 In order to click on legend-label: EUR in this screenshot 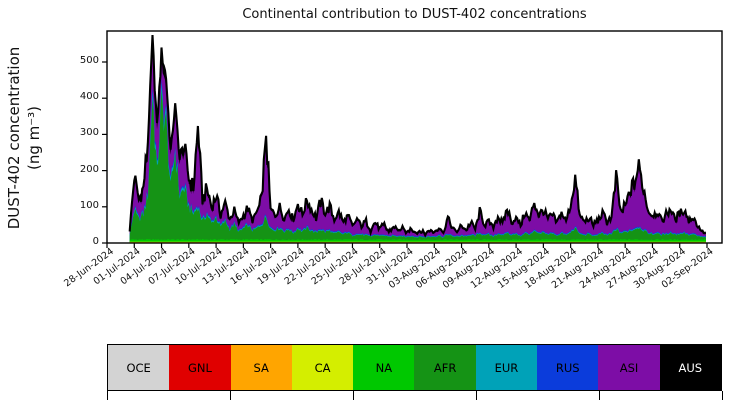, I will do `click(506, 367)`.